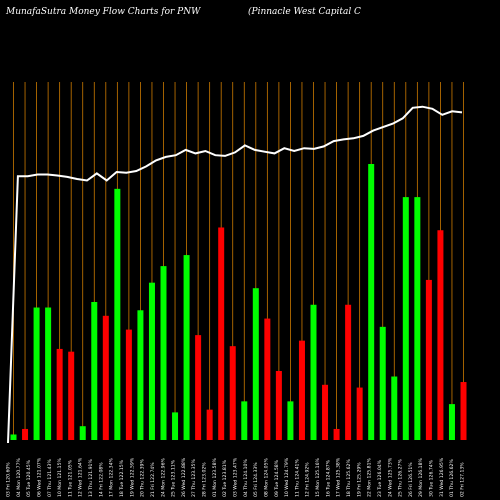 This screenshot has height=500, width=500. I want to click on x-tick-label: 22 Mon 125.81%, so click(370, 477).